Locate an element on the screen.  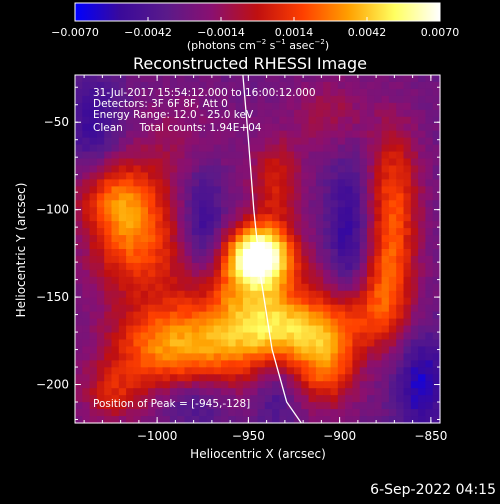
annotation-energy: Energy Range: 12.0 - 25.0 keV is located at coordinates (173, 115).